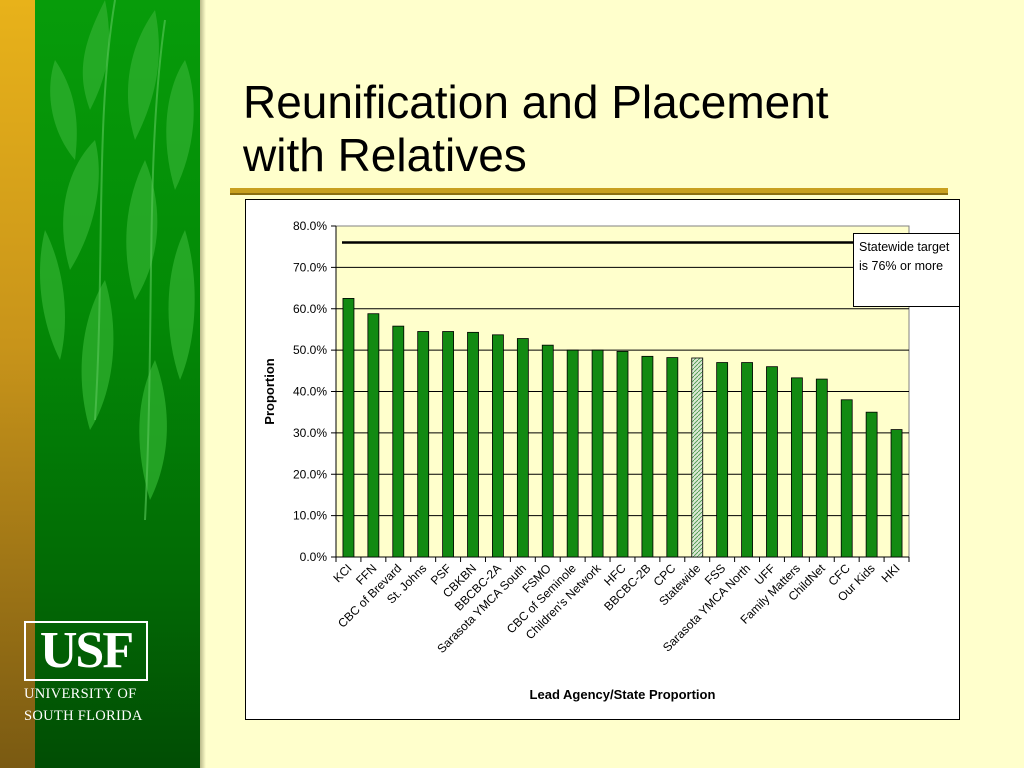  Describe the element at coordinates (901, 266) in the screenshot. I see `target-annotation-line2: is 76% or more` at that location.